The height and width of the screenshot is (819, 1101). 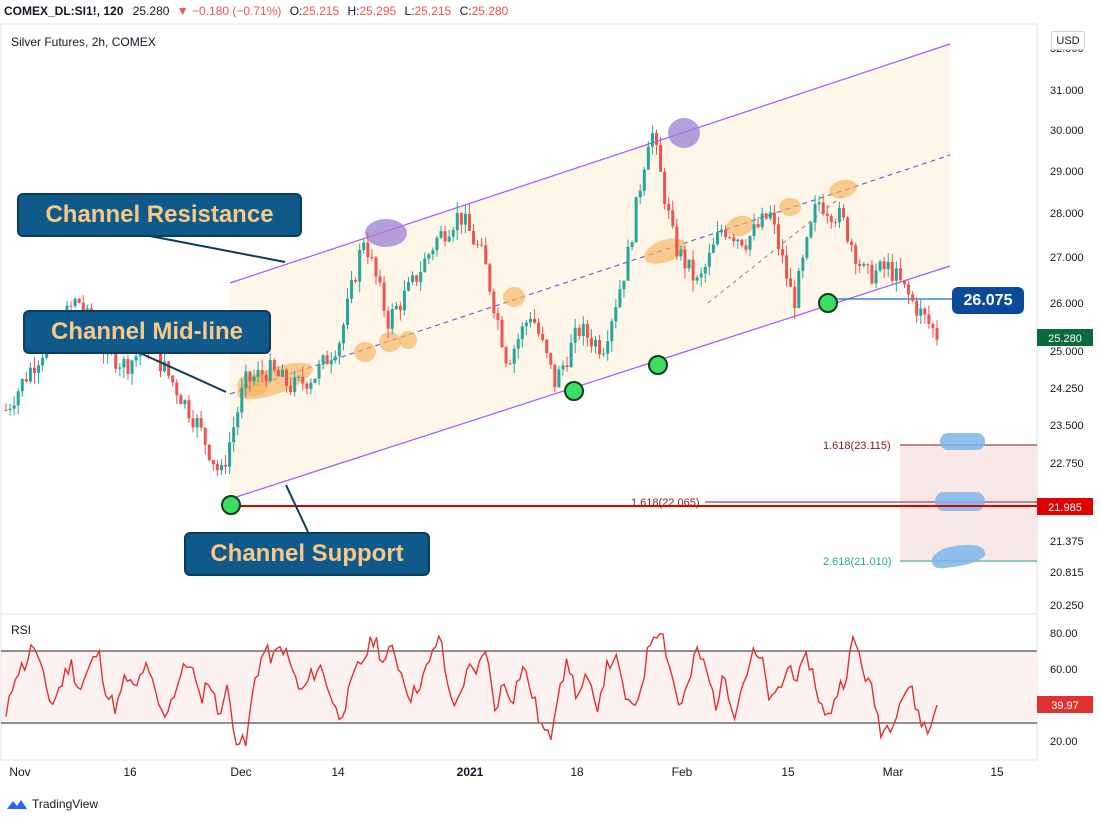 What do you see at coordinates (1065, 339) in the screenshot?
I see `last-price-badge-text: 25.280` at bounding box center [1065, 339].